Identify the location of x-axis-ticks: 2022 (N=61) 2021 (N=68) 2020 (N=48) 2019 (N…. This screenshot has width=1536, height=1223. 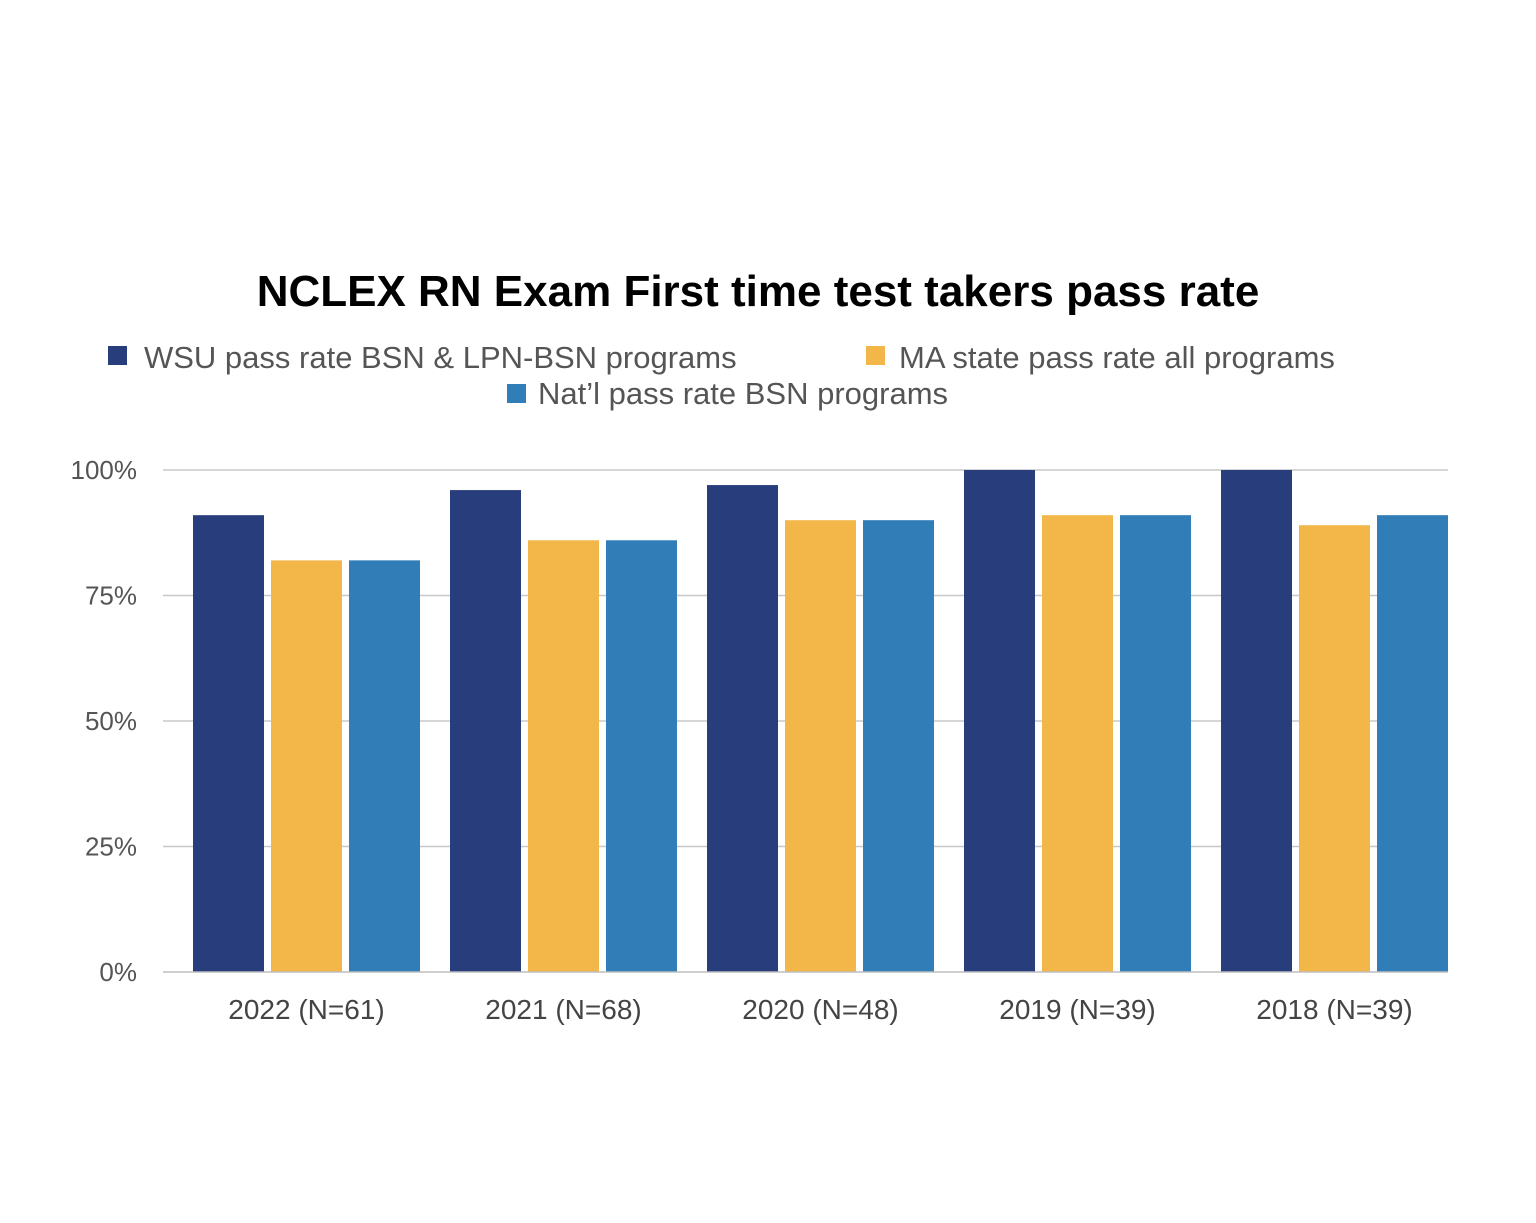
(820, 1009).